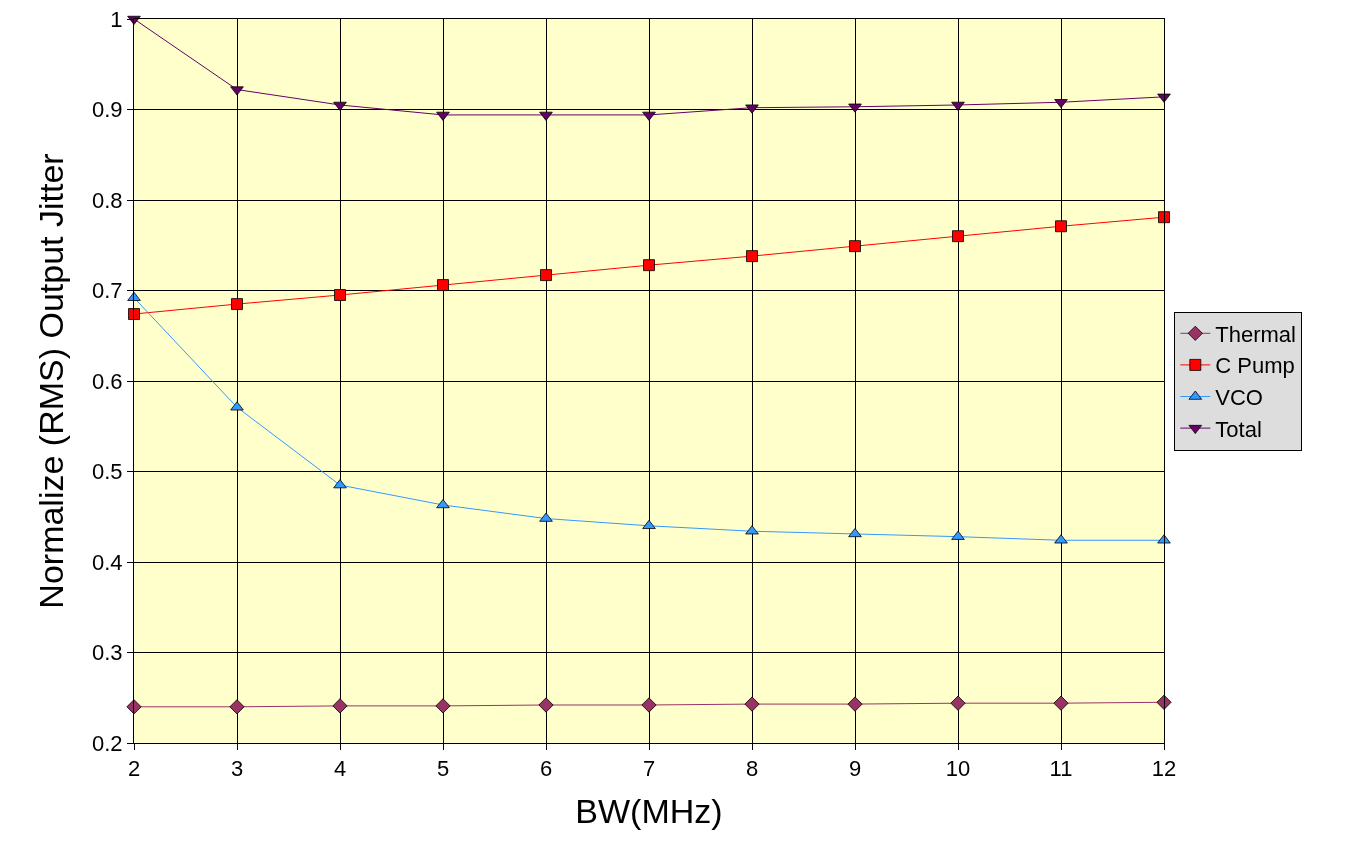  What do you see at coordinates (1164, 769) in the screenshot?
I see `x-tick-label: 12` at bounding box center [1164, 769].